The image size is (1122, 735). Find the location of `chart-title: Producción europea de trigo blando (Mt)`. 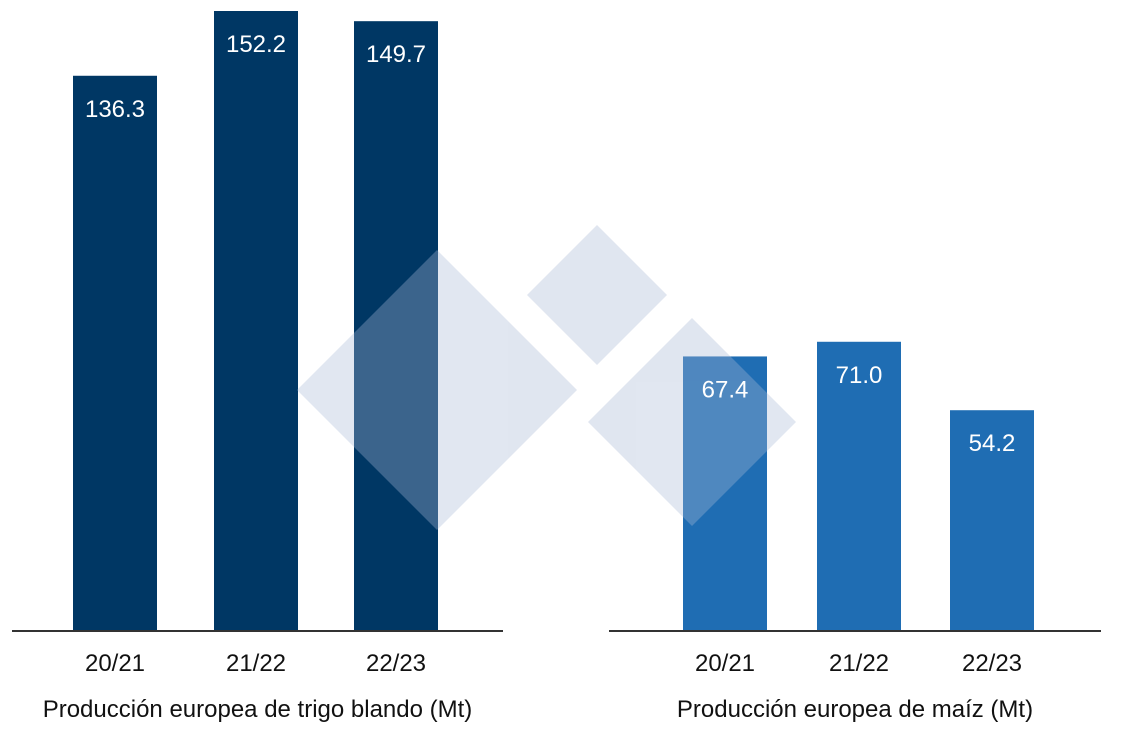

chart-title: Producción europea de trigo blando (Mt) is located at coordinates (258, 709).